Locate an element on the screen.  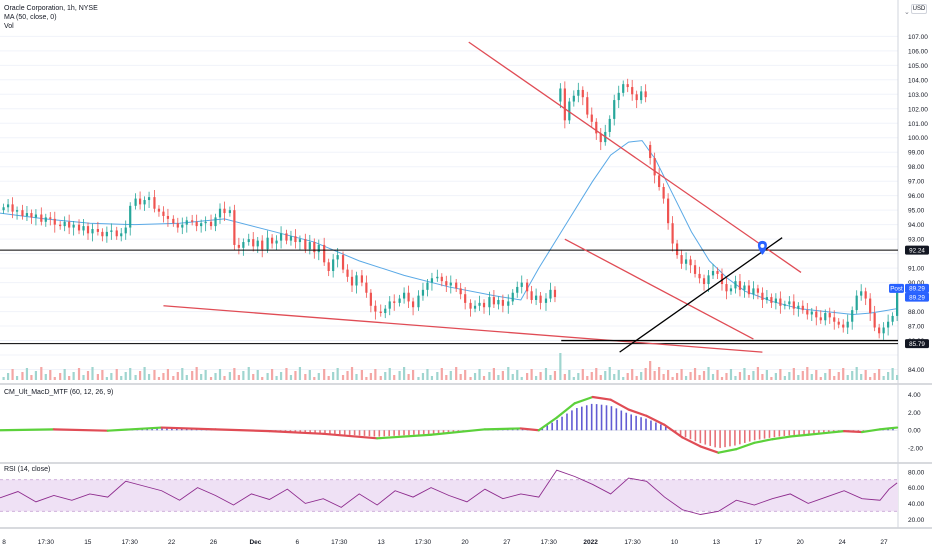
ma-legend: MA (50, close, 0) is located at coordinates (30, 17).